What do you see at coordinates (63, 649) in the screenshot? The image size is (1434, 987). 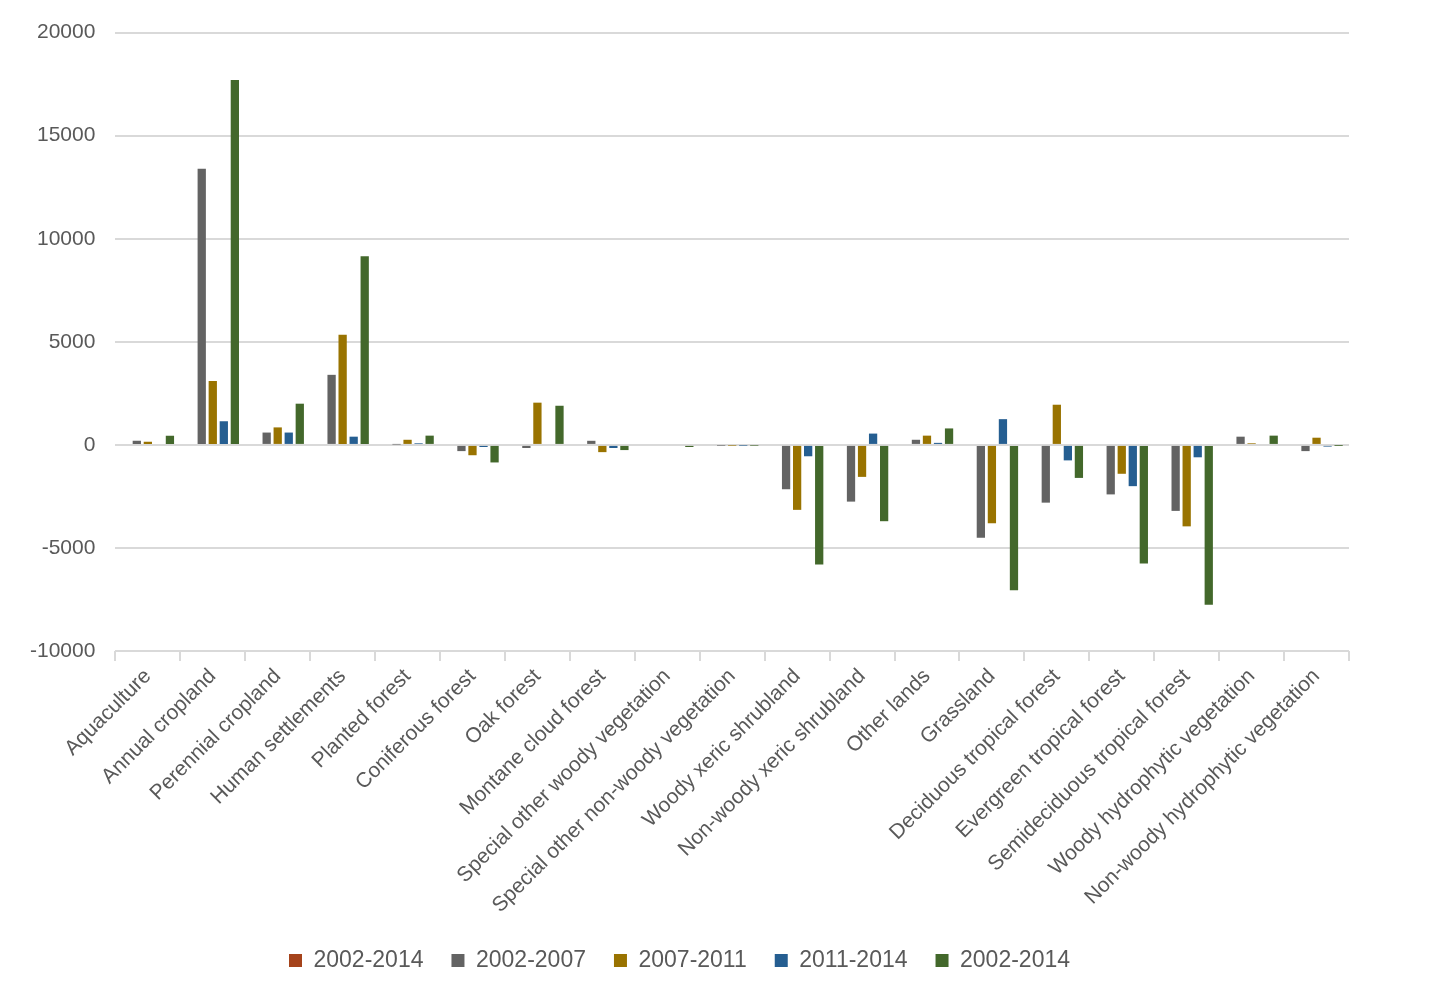 I see `y-tick-label: -10000` at bounding box center [63, 649].